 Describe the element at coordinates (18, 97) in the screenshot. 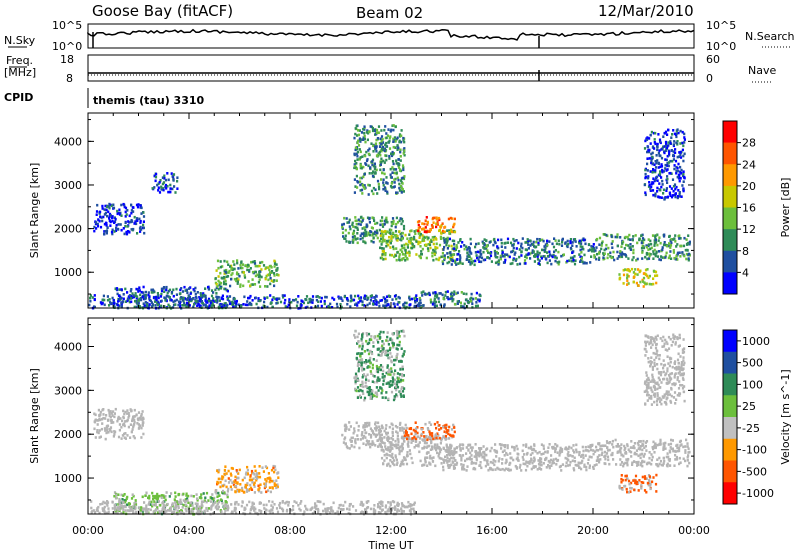

I see `cpid-label: CPID` at that location.